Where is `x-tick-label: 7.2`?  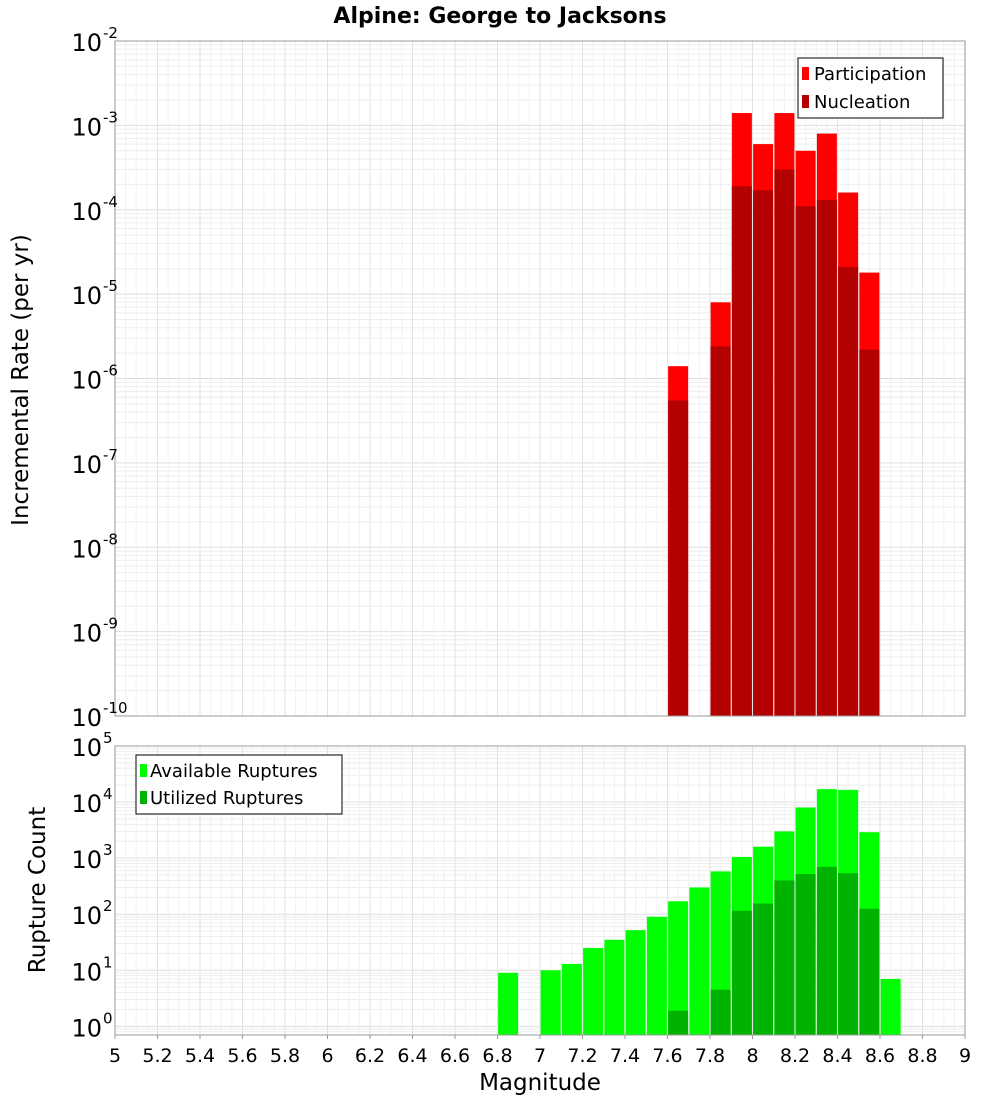 x-tick-label: 7.2 is located at coordinates (582, 1056).